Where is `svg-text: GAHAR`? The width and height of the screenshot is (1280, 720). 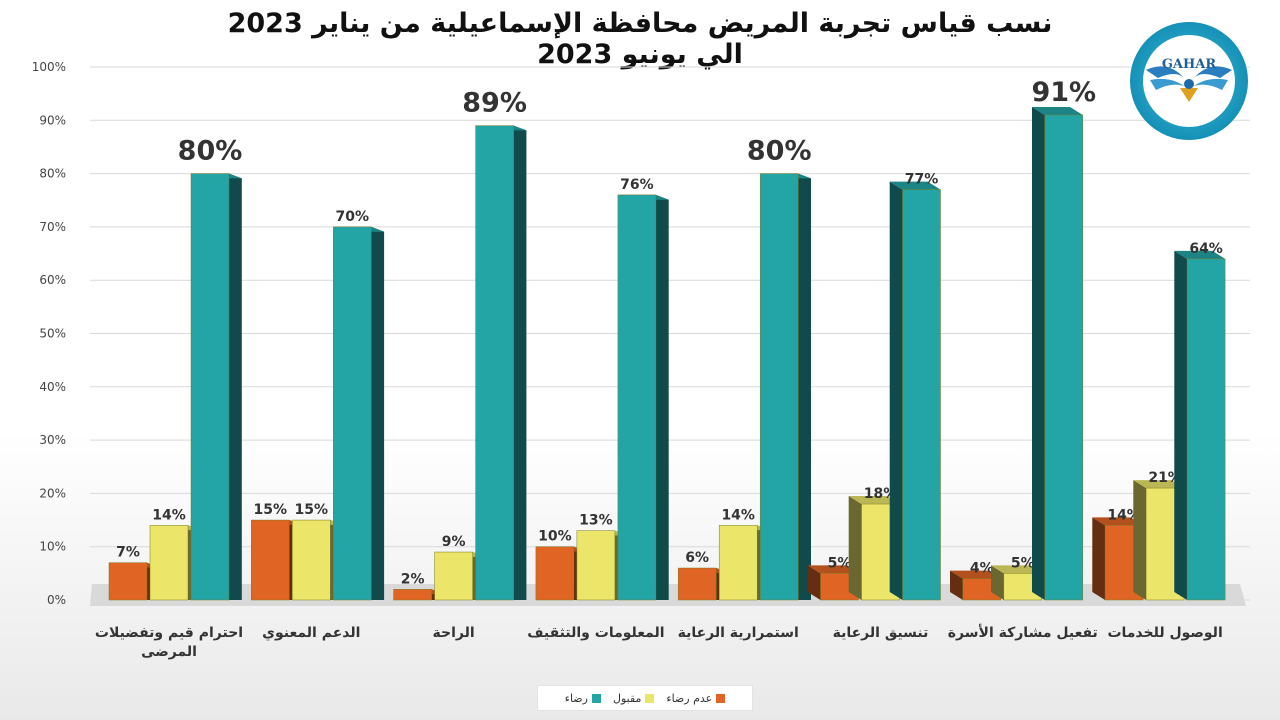 svg-text: GAHAR is located at coordinates (1189, 64).